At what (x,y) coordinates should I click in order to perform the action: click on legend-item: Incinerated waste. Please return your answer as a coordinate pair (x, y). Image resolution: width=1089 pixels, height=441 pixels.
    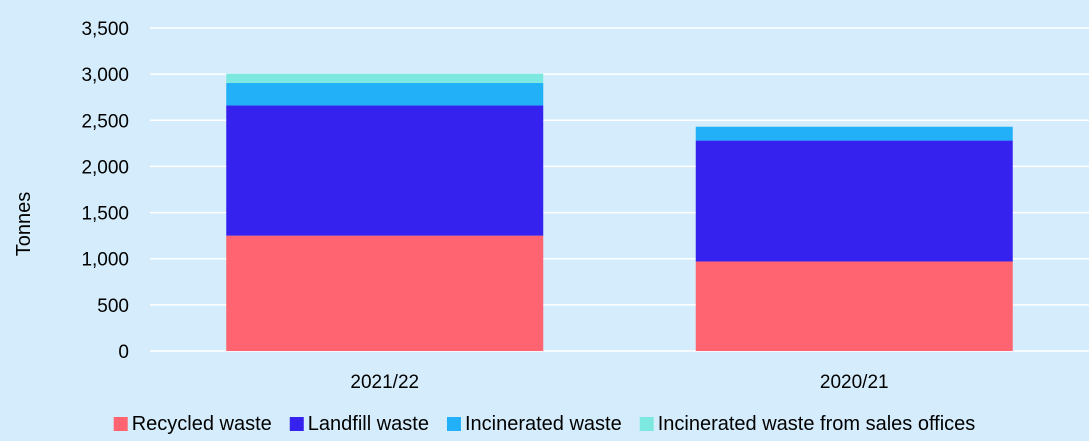
    Looking at the image, I should click on (534, 424).